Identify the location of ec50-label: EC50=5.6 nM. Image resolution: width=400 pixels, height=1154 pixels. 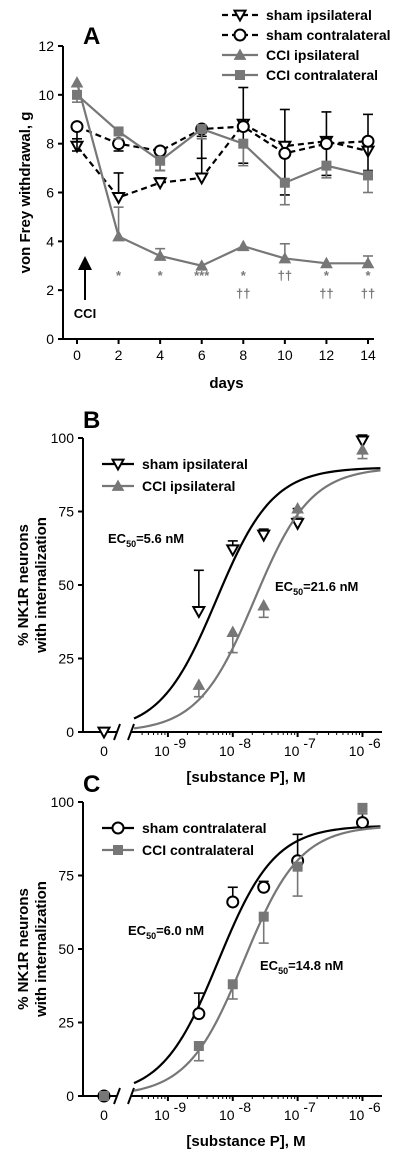
(146, 540).